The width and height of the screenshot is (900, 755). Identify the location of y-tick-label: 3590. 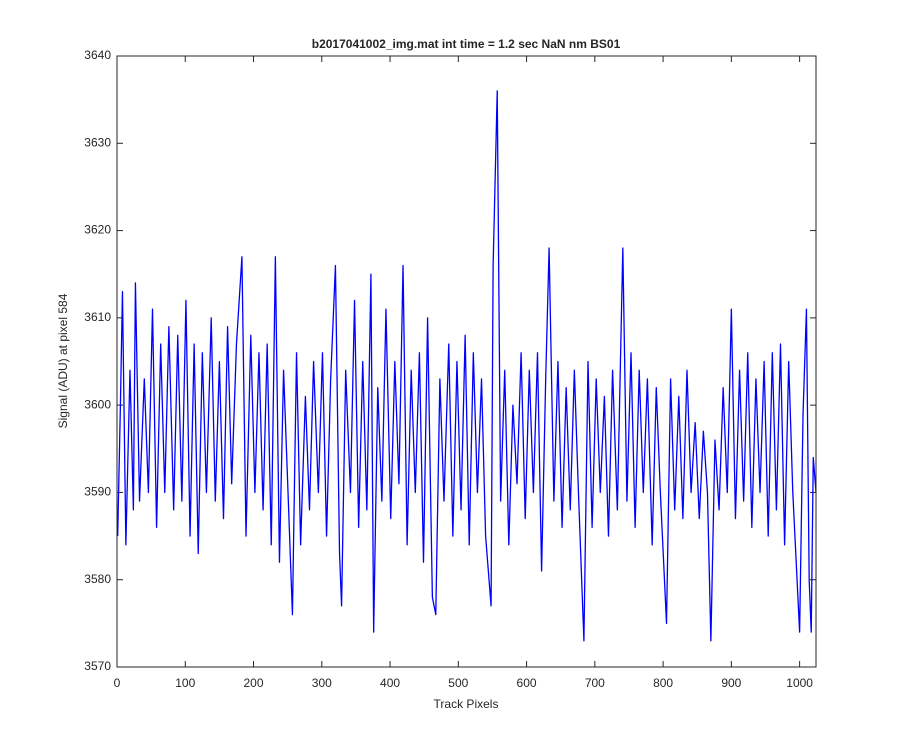
(97, 492).